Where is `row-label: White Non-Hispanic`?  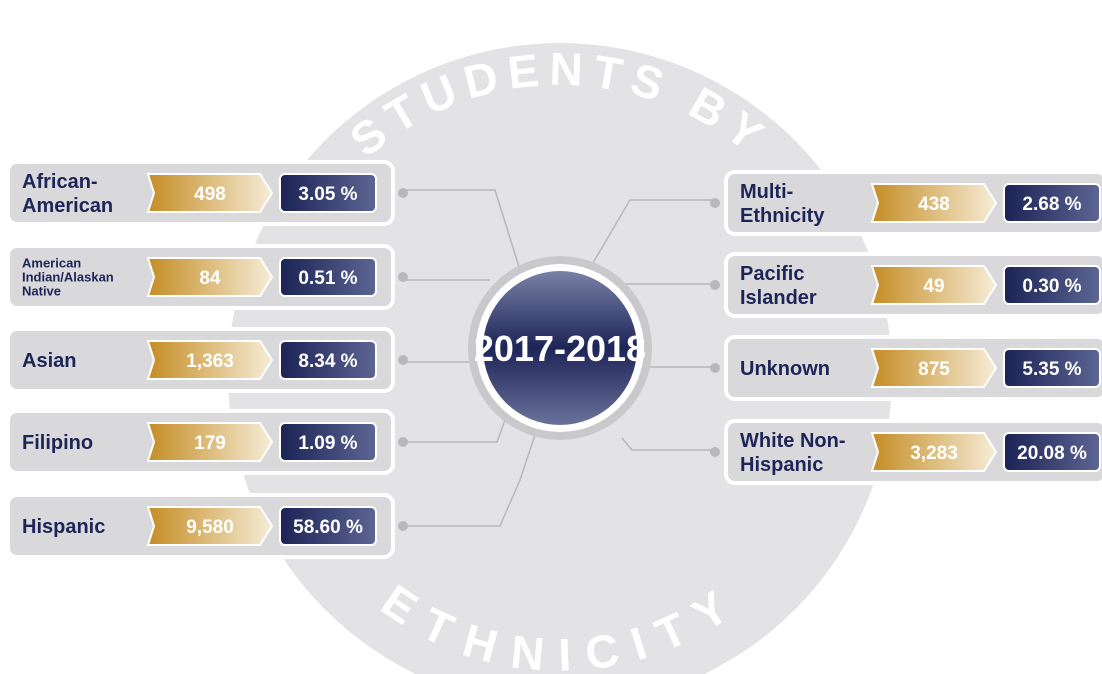
row-label: White Non-Hispanic is located at coordinates (793, 453).